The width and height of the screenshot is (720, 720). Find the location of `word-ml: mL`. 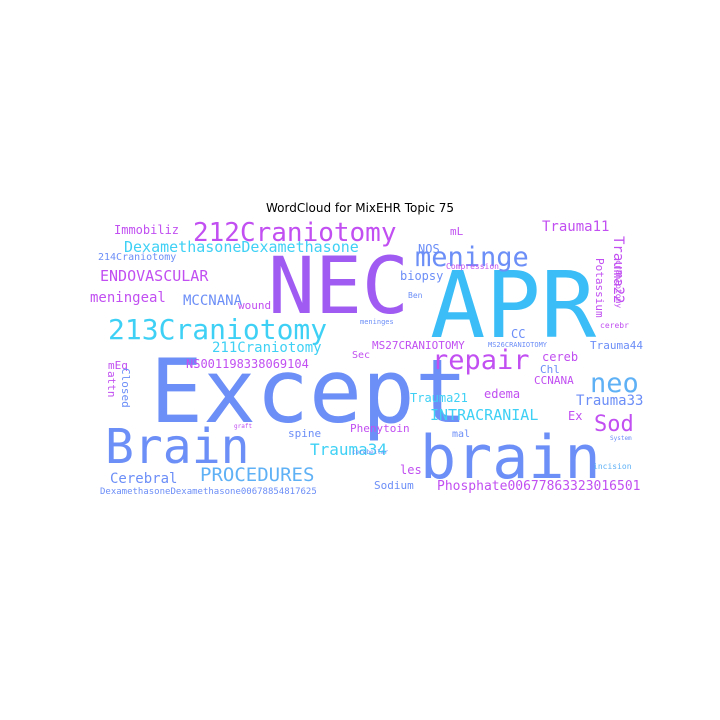

word-ml: mL is located at coordinates (457, 231).